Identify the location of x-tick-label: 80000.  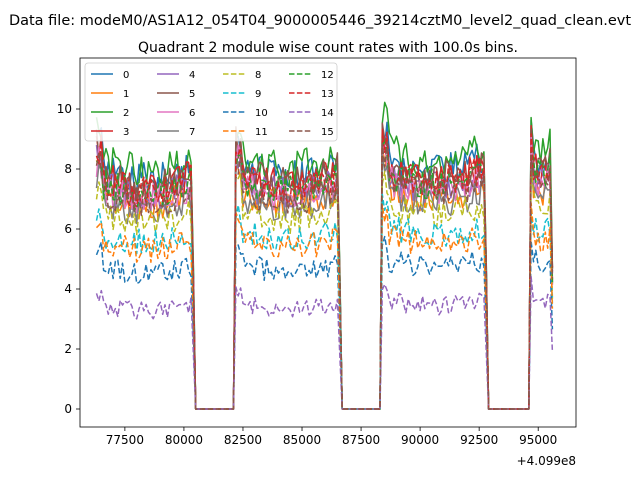
(184, 440).